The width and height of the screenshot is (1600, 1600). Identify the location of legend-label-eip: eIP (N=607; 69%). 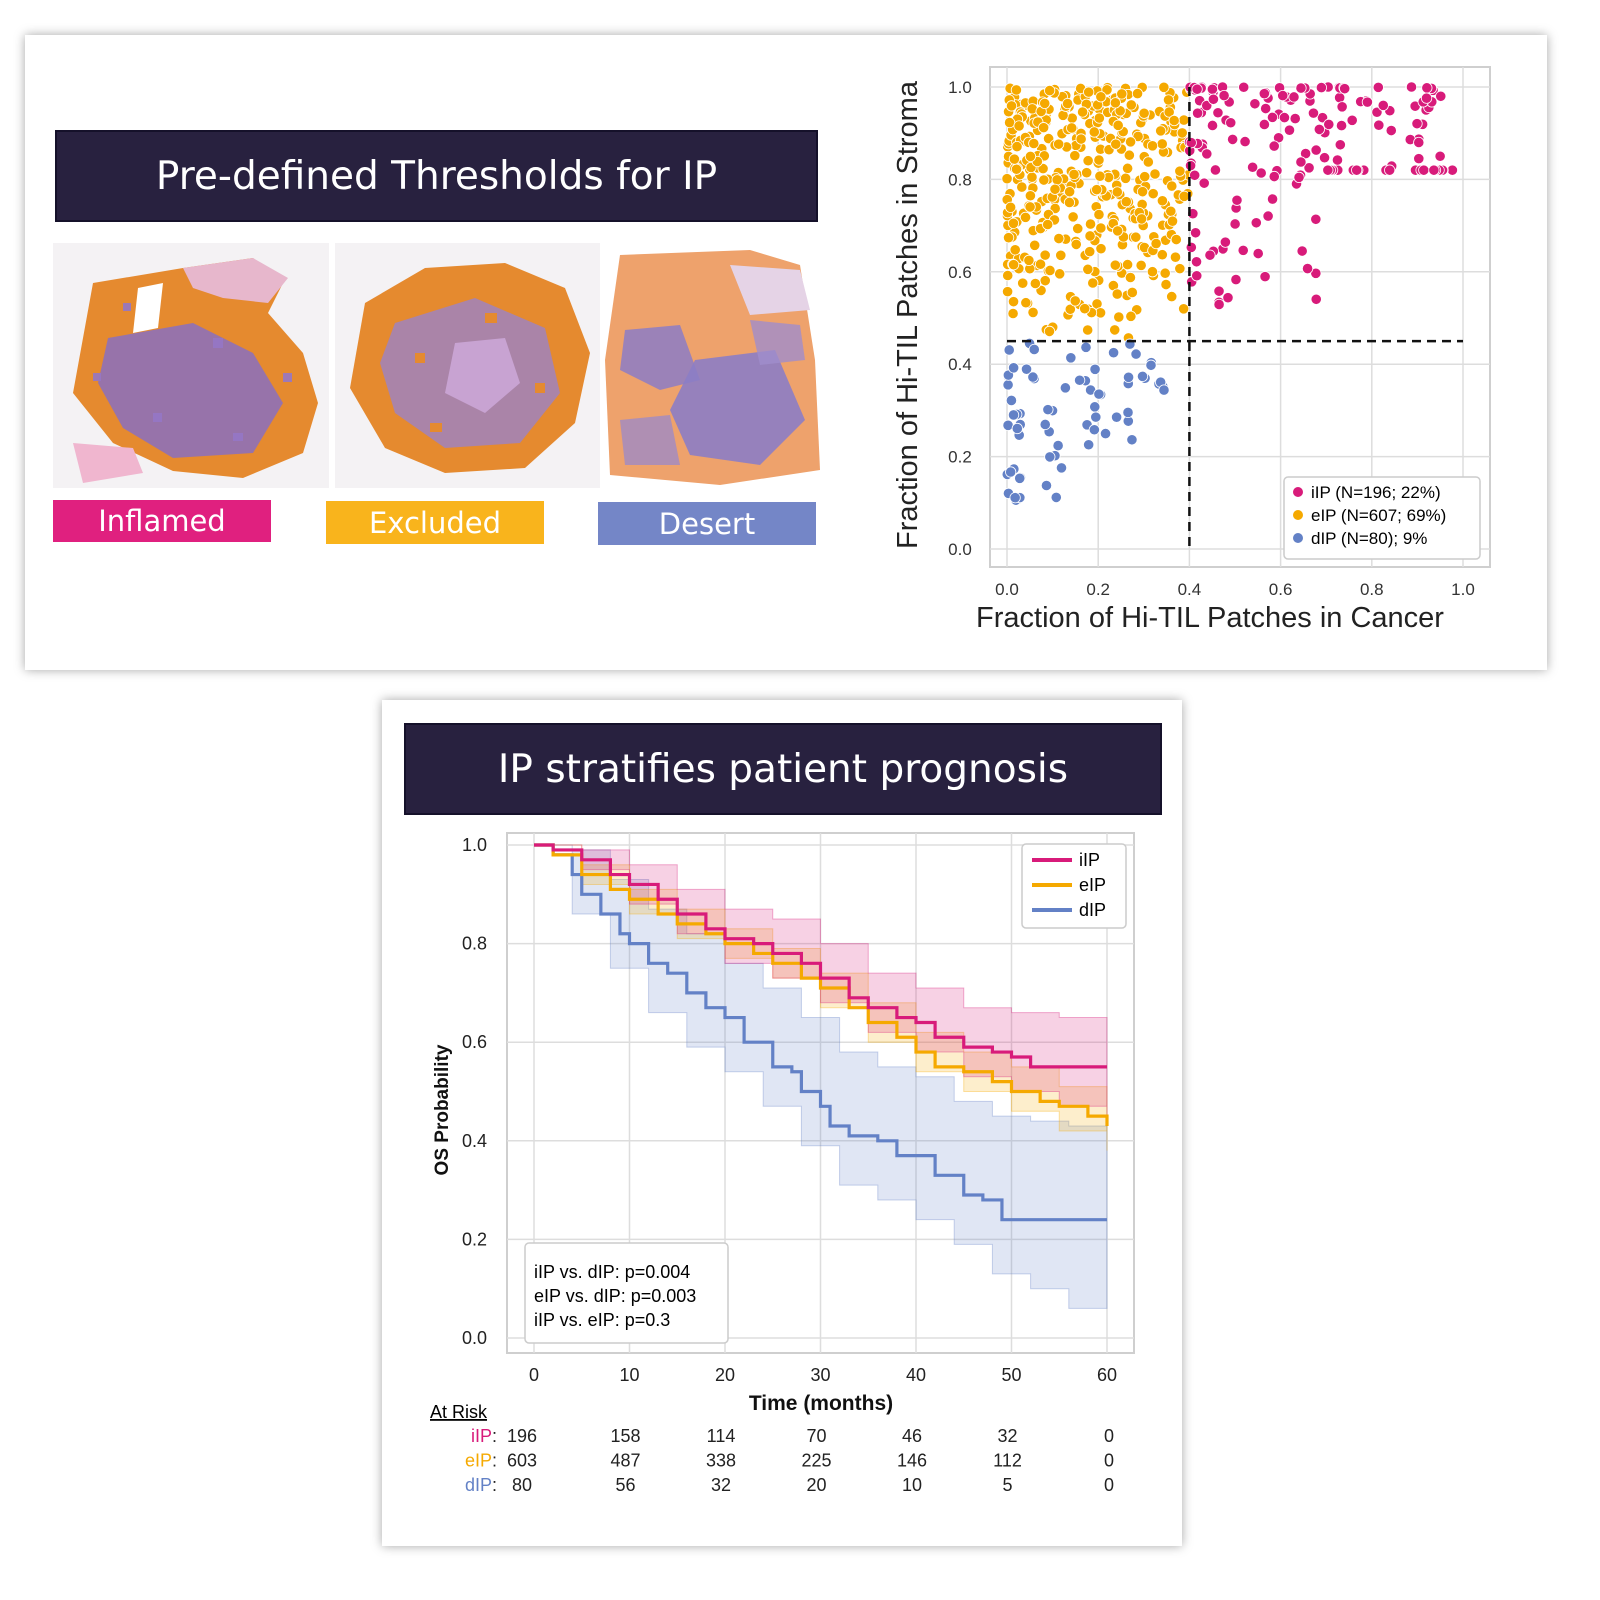
(1378, 515).